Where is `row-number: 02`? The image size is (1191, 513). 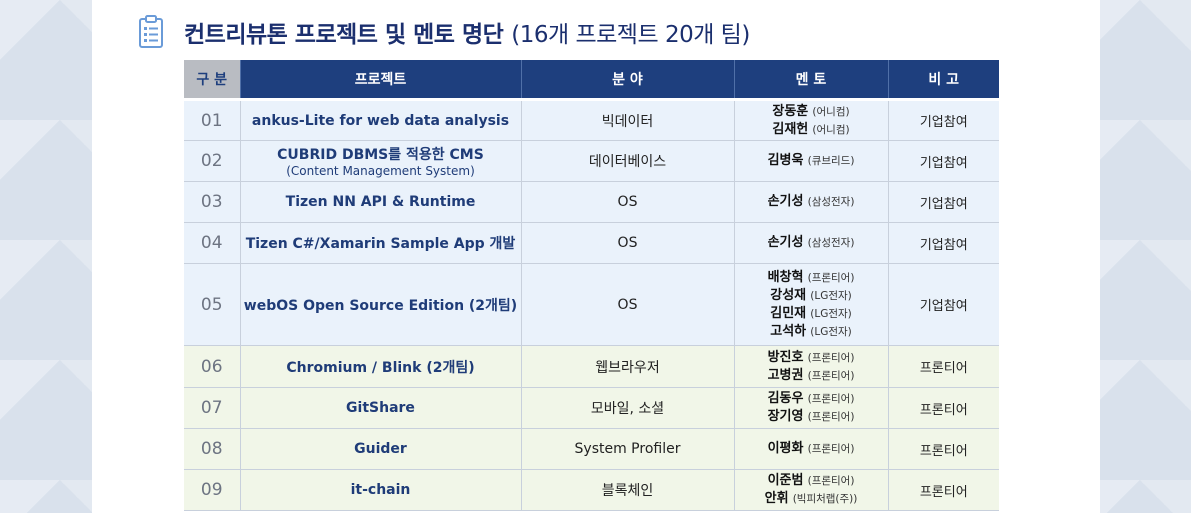 row-number: 02 is located at coordinates (212, 161).